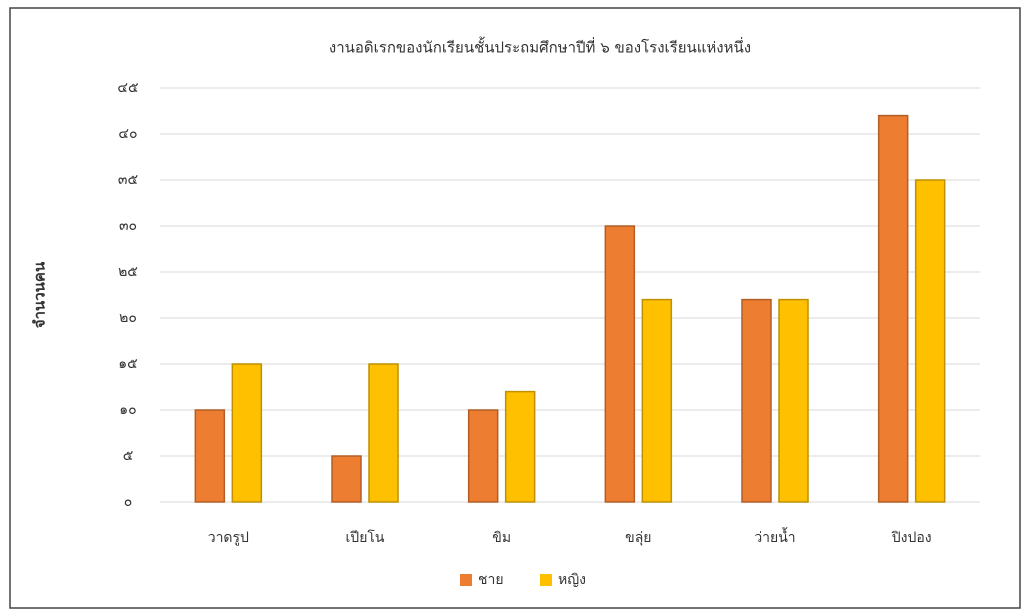 The image size is (1025, 613). I want to click on x-tick-label: ขิม, so click(501, 538).